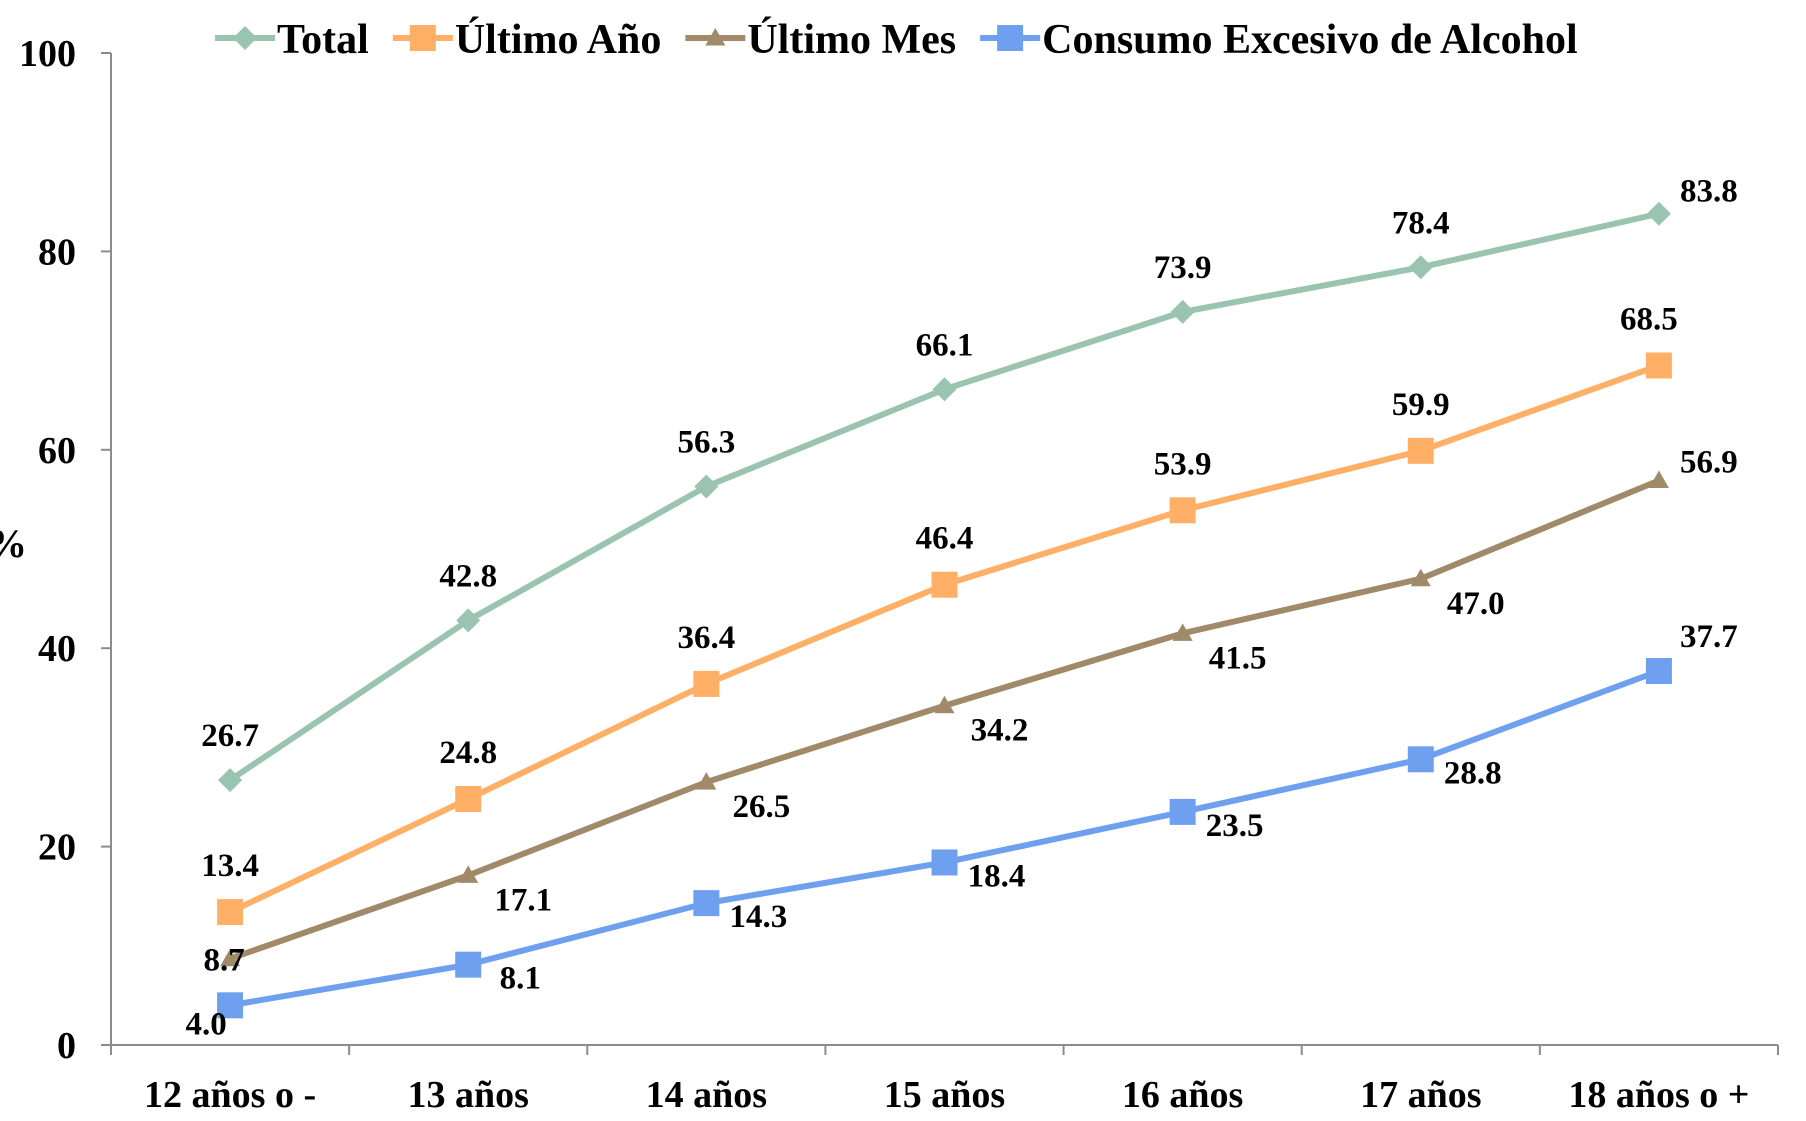 This screenshot has width=1806, height=1121. What do you see at coordinates (706, 638) in the screenshot?
I see `data-label: 36.4` at bounding box center [706, 638].